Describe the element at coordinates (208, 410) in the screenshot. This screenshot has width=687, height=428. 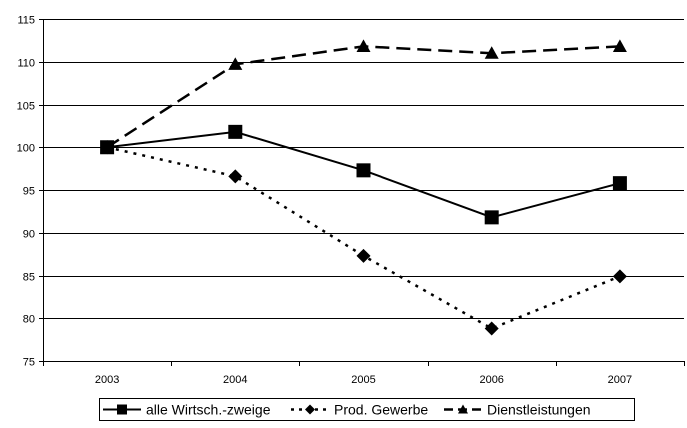
I see `legend-label-0: alle Wirtsch.-zweige` at that location.